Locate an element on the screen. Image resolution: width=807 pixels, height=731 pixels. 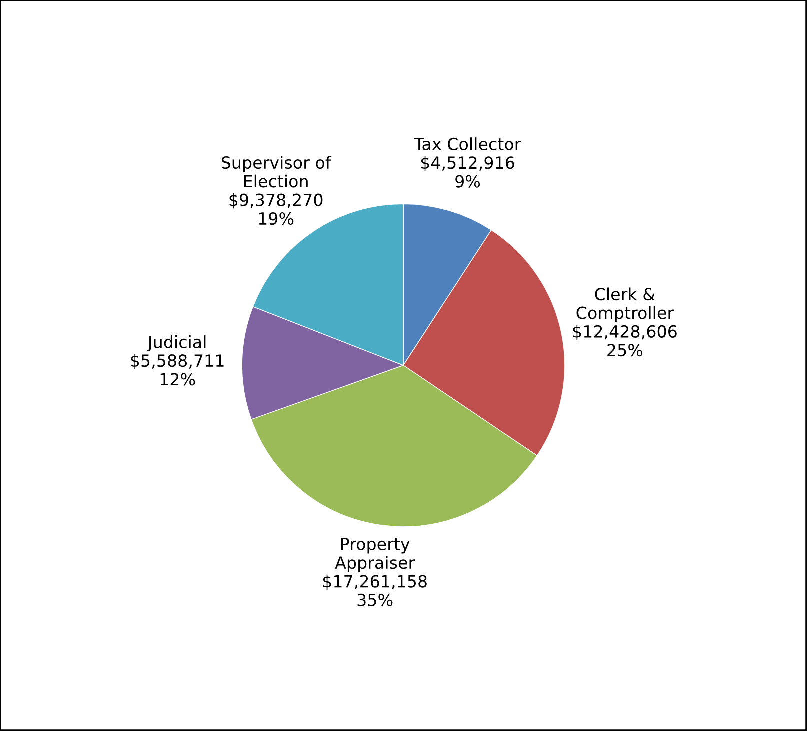
slice-label: Judicial is located at coordinates (176, 344).